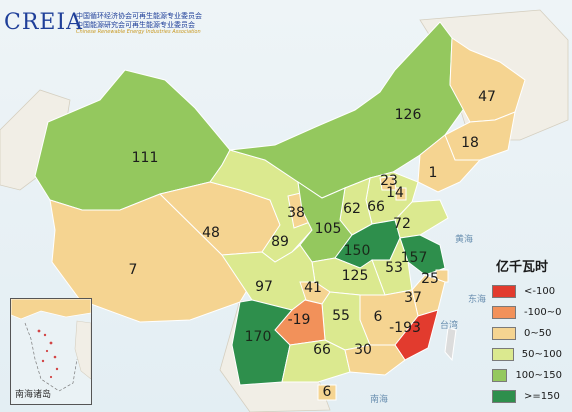 This screenshot has height=412, width=572. What do you see at coordinates (449, 163) in the screenshot?
I see `region-liaoning` at bounding box center [449, 163].